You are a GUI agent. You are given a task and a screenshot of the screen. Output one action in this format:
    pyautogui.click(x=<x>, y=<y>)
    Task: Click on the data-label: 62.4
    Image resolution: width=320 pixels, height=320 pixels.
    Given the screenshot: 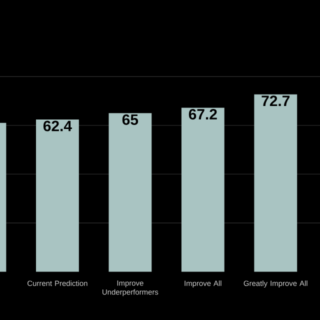 What is the action you would take?
    pyautogui.click(x=57, y=126)
    